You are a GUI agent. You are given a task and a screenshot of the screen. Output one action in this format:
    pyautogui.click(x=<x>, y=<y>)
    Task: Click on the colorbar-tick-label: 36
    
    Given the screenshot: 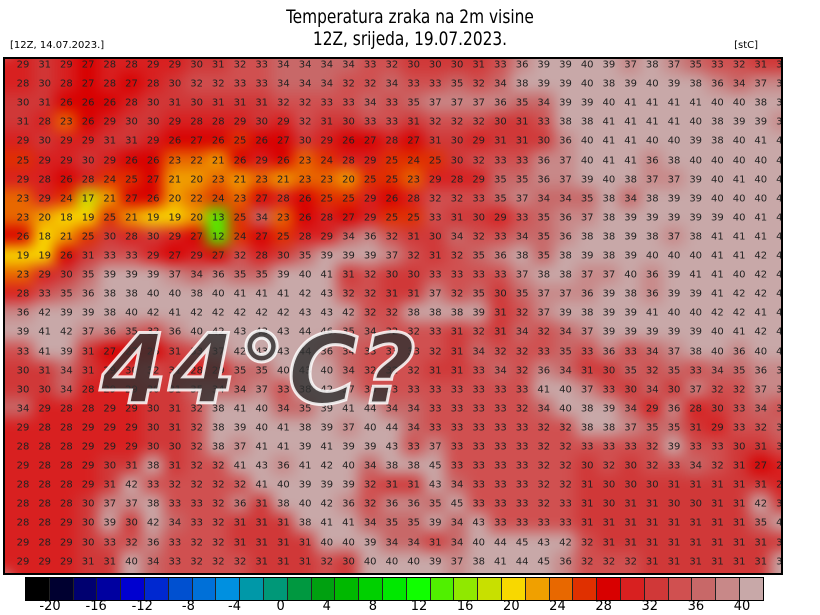 What is the action you would take?
    pyautogui.click(x=696, y=606)
    